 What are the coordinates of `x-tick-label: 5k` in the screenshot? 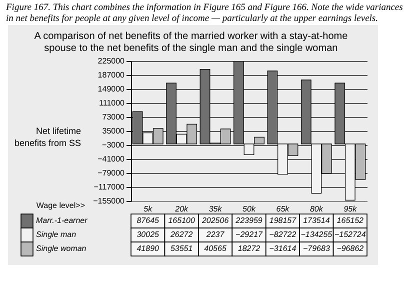 It's located at (149, 209).